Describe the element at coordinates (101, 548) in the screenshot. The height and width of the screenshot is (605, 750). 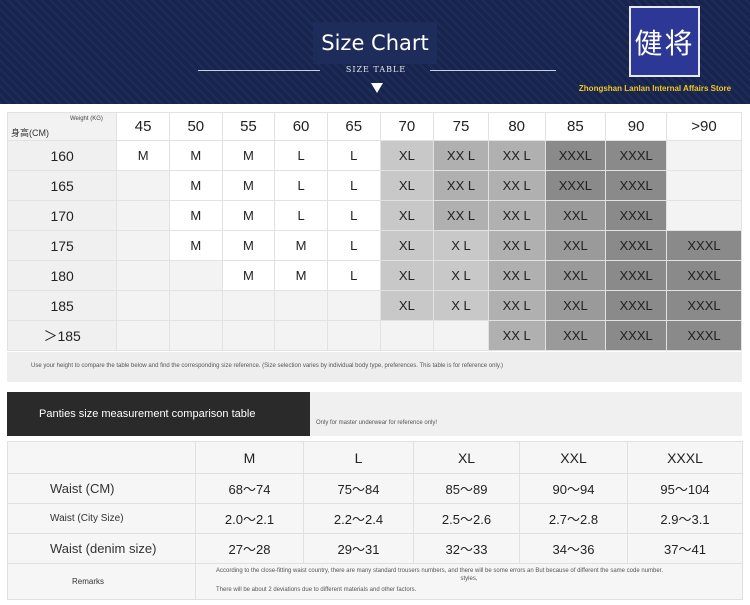
I see `panties-row-label: Waist (denim size)` at that location.